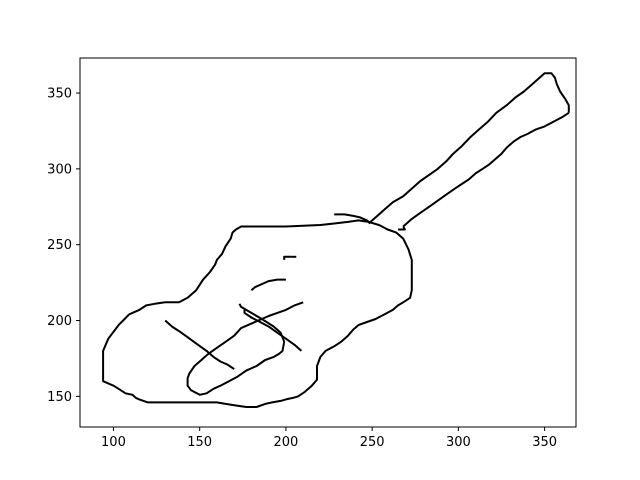  I want to click on x-tick-label: 200, so click(286, 442).